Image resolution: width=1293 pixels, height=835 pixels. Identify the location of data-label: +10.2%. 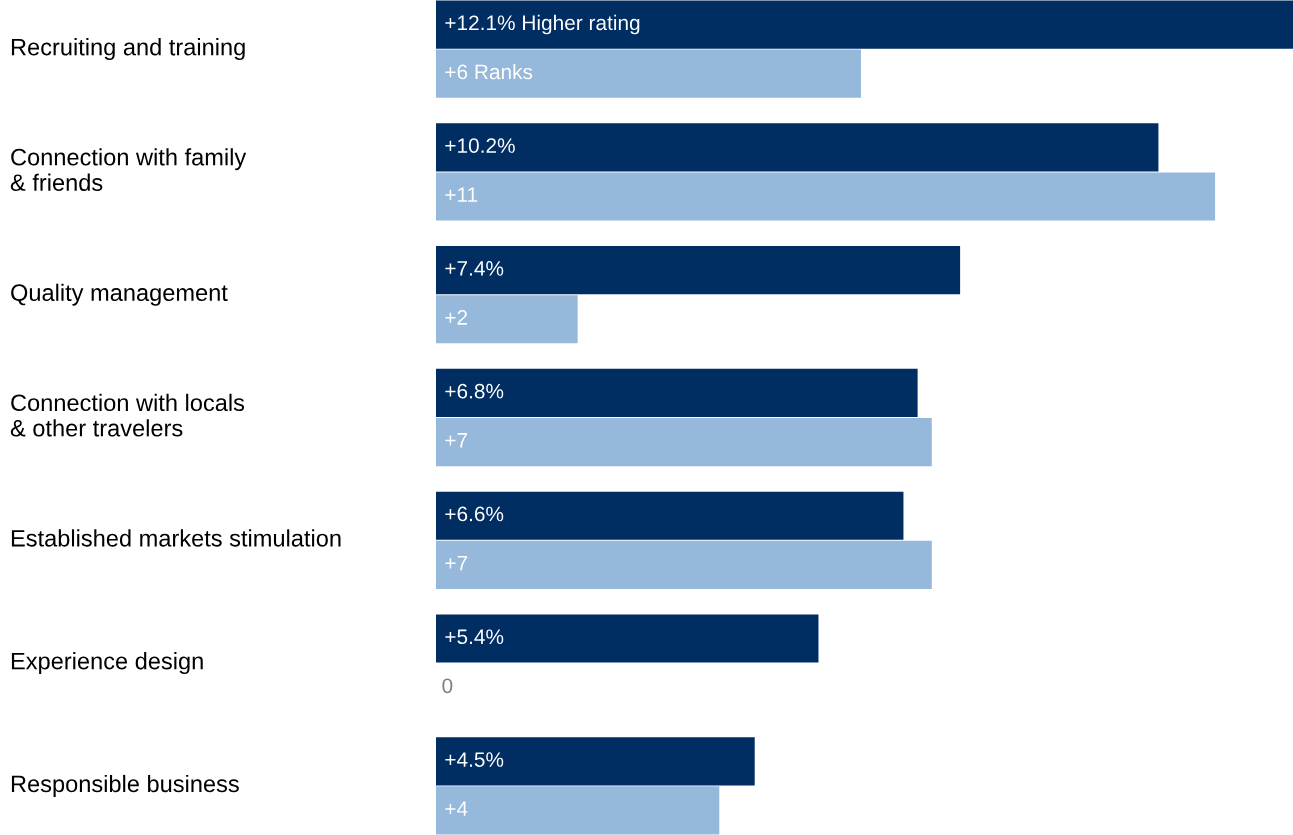
(480, 145).